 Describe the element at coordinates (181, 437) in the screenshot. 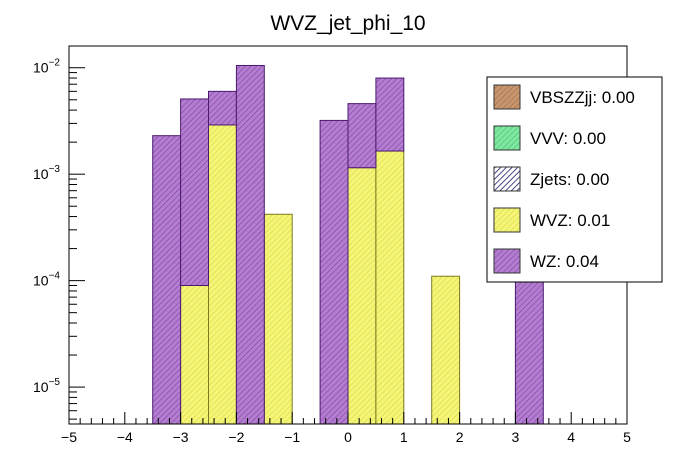

I see `x-tick-label: −3` at that location.